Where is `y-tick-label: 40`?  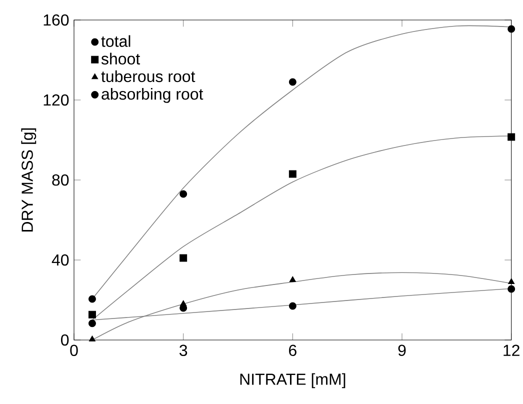
y-tick-label: 40 is located at coordinates (60, 260).